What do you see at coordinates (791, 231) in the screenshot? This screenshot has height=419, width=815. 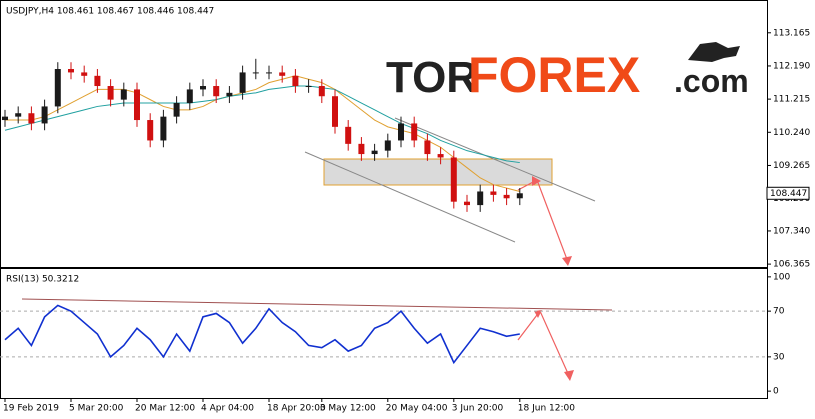 I see `y-tick-label: 107.340` at bounding box center [791, 231].